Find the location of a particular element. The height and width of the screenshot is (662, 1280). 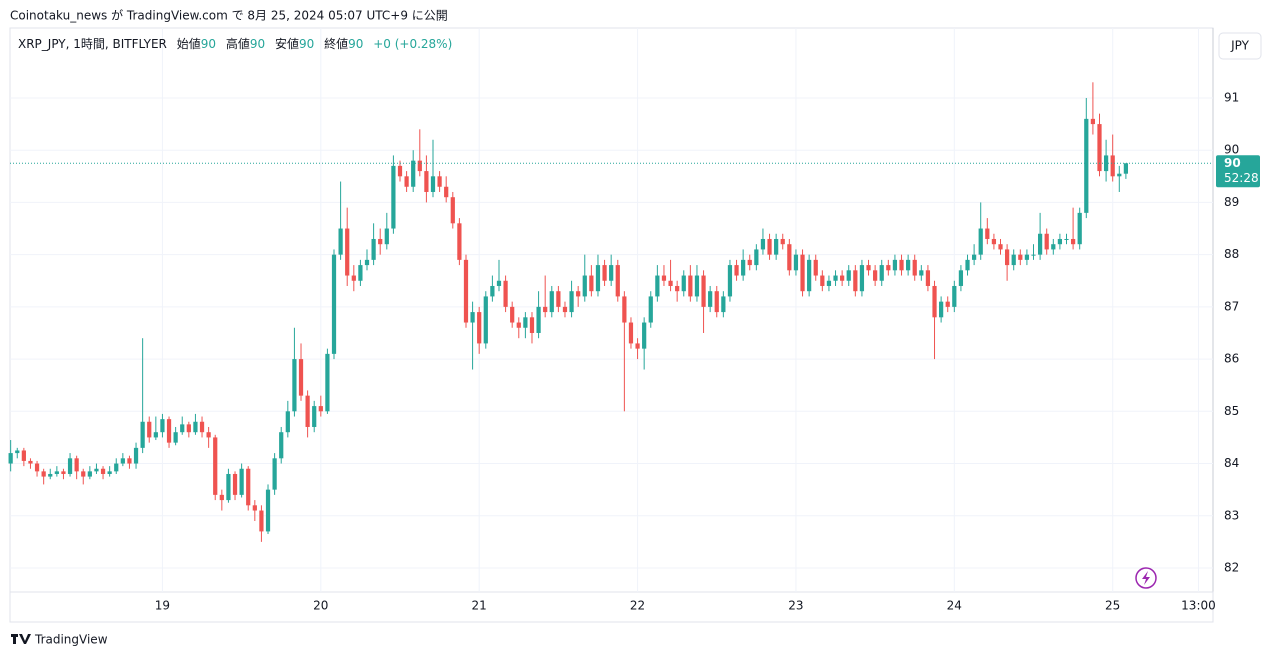

x-tick-label: 20 is located at coordinates (320, 606).